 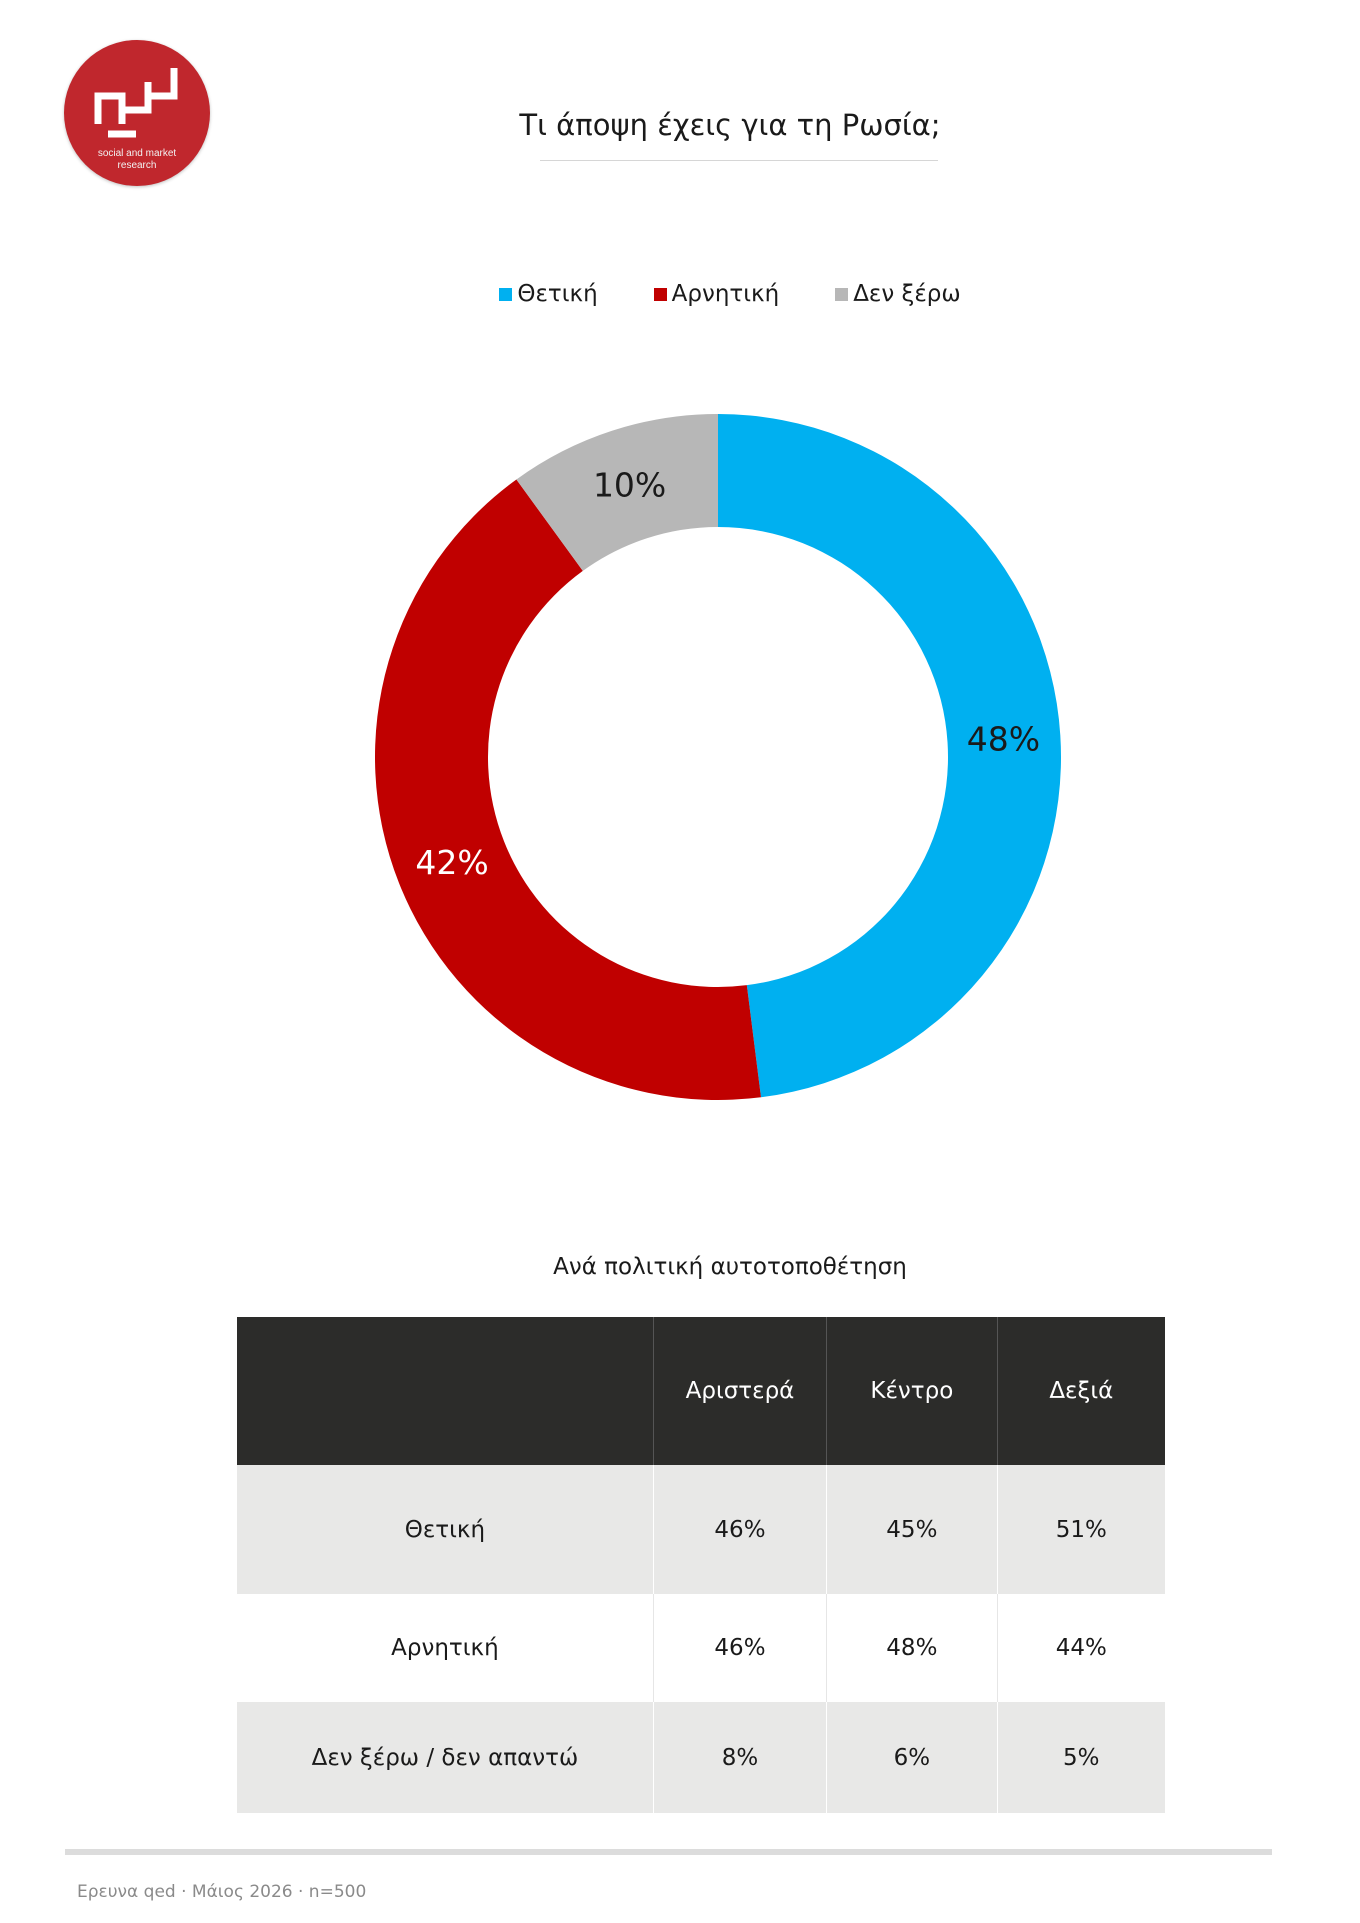 I want to click on table-row: Δεν ξέρω / δεν απαντώ 8% 6% 5%, so click(x=701, y=1757).